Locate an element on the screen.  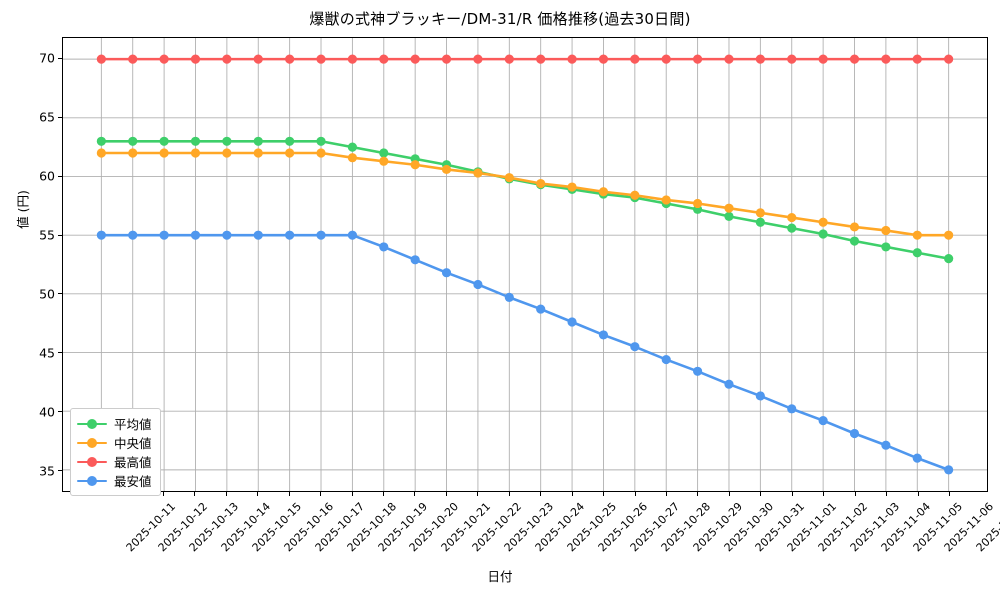
x-axis-label: 日付 is located at coordinates (500, 576).